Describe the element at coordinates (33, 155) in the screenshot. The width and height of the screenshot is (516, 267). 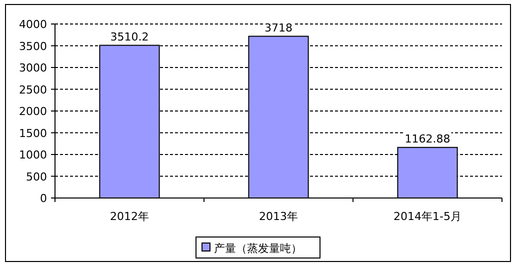
I see `y-tick-label: 1000` at that location.